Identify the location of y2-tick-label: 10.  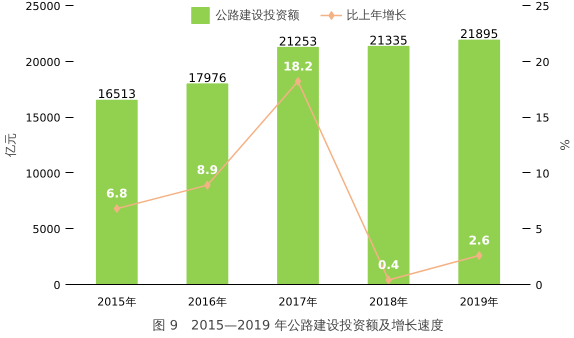
(543, 173).